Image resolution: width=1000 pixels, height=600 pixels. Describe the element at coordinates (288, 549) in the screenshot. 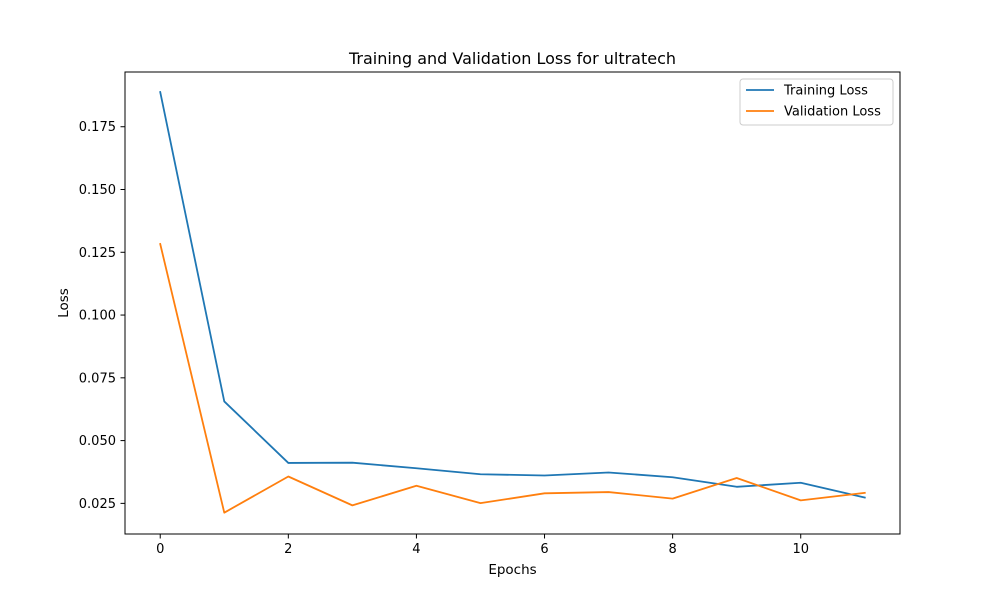

I see `x-tick-label: 2` at that location.